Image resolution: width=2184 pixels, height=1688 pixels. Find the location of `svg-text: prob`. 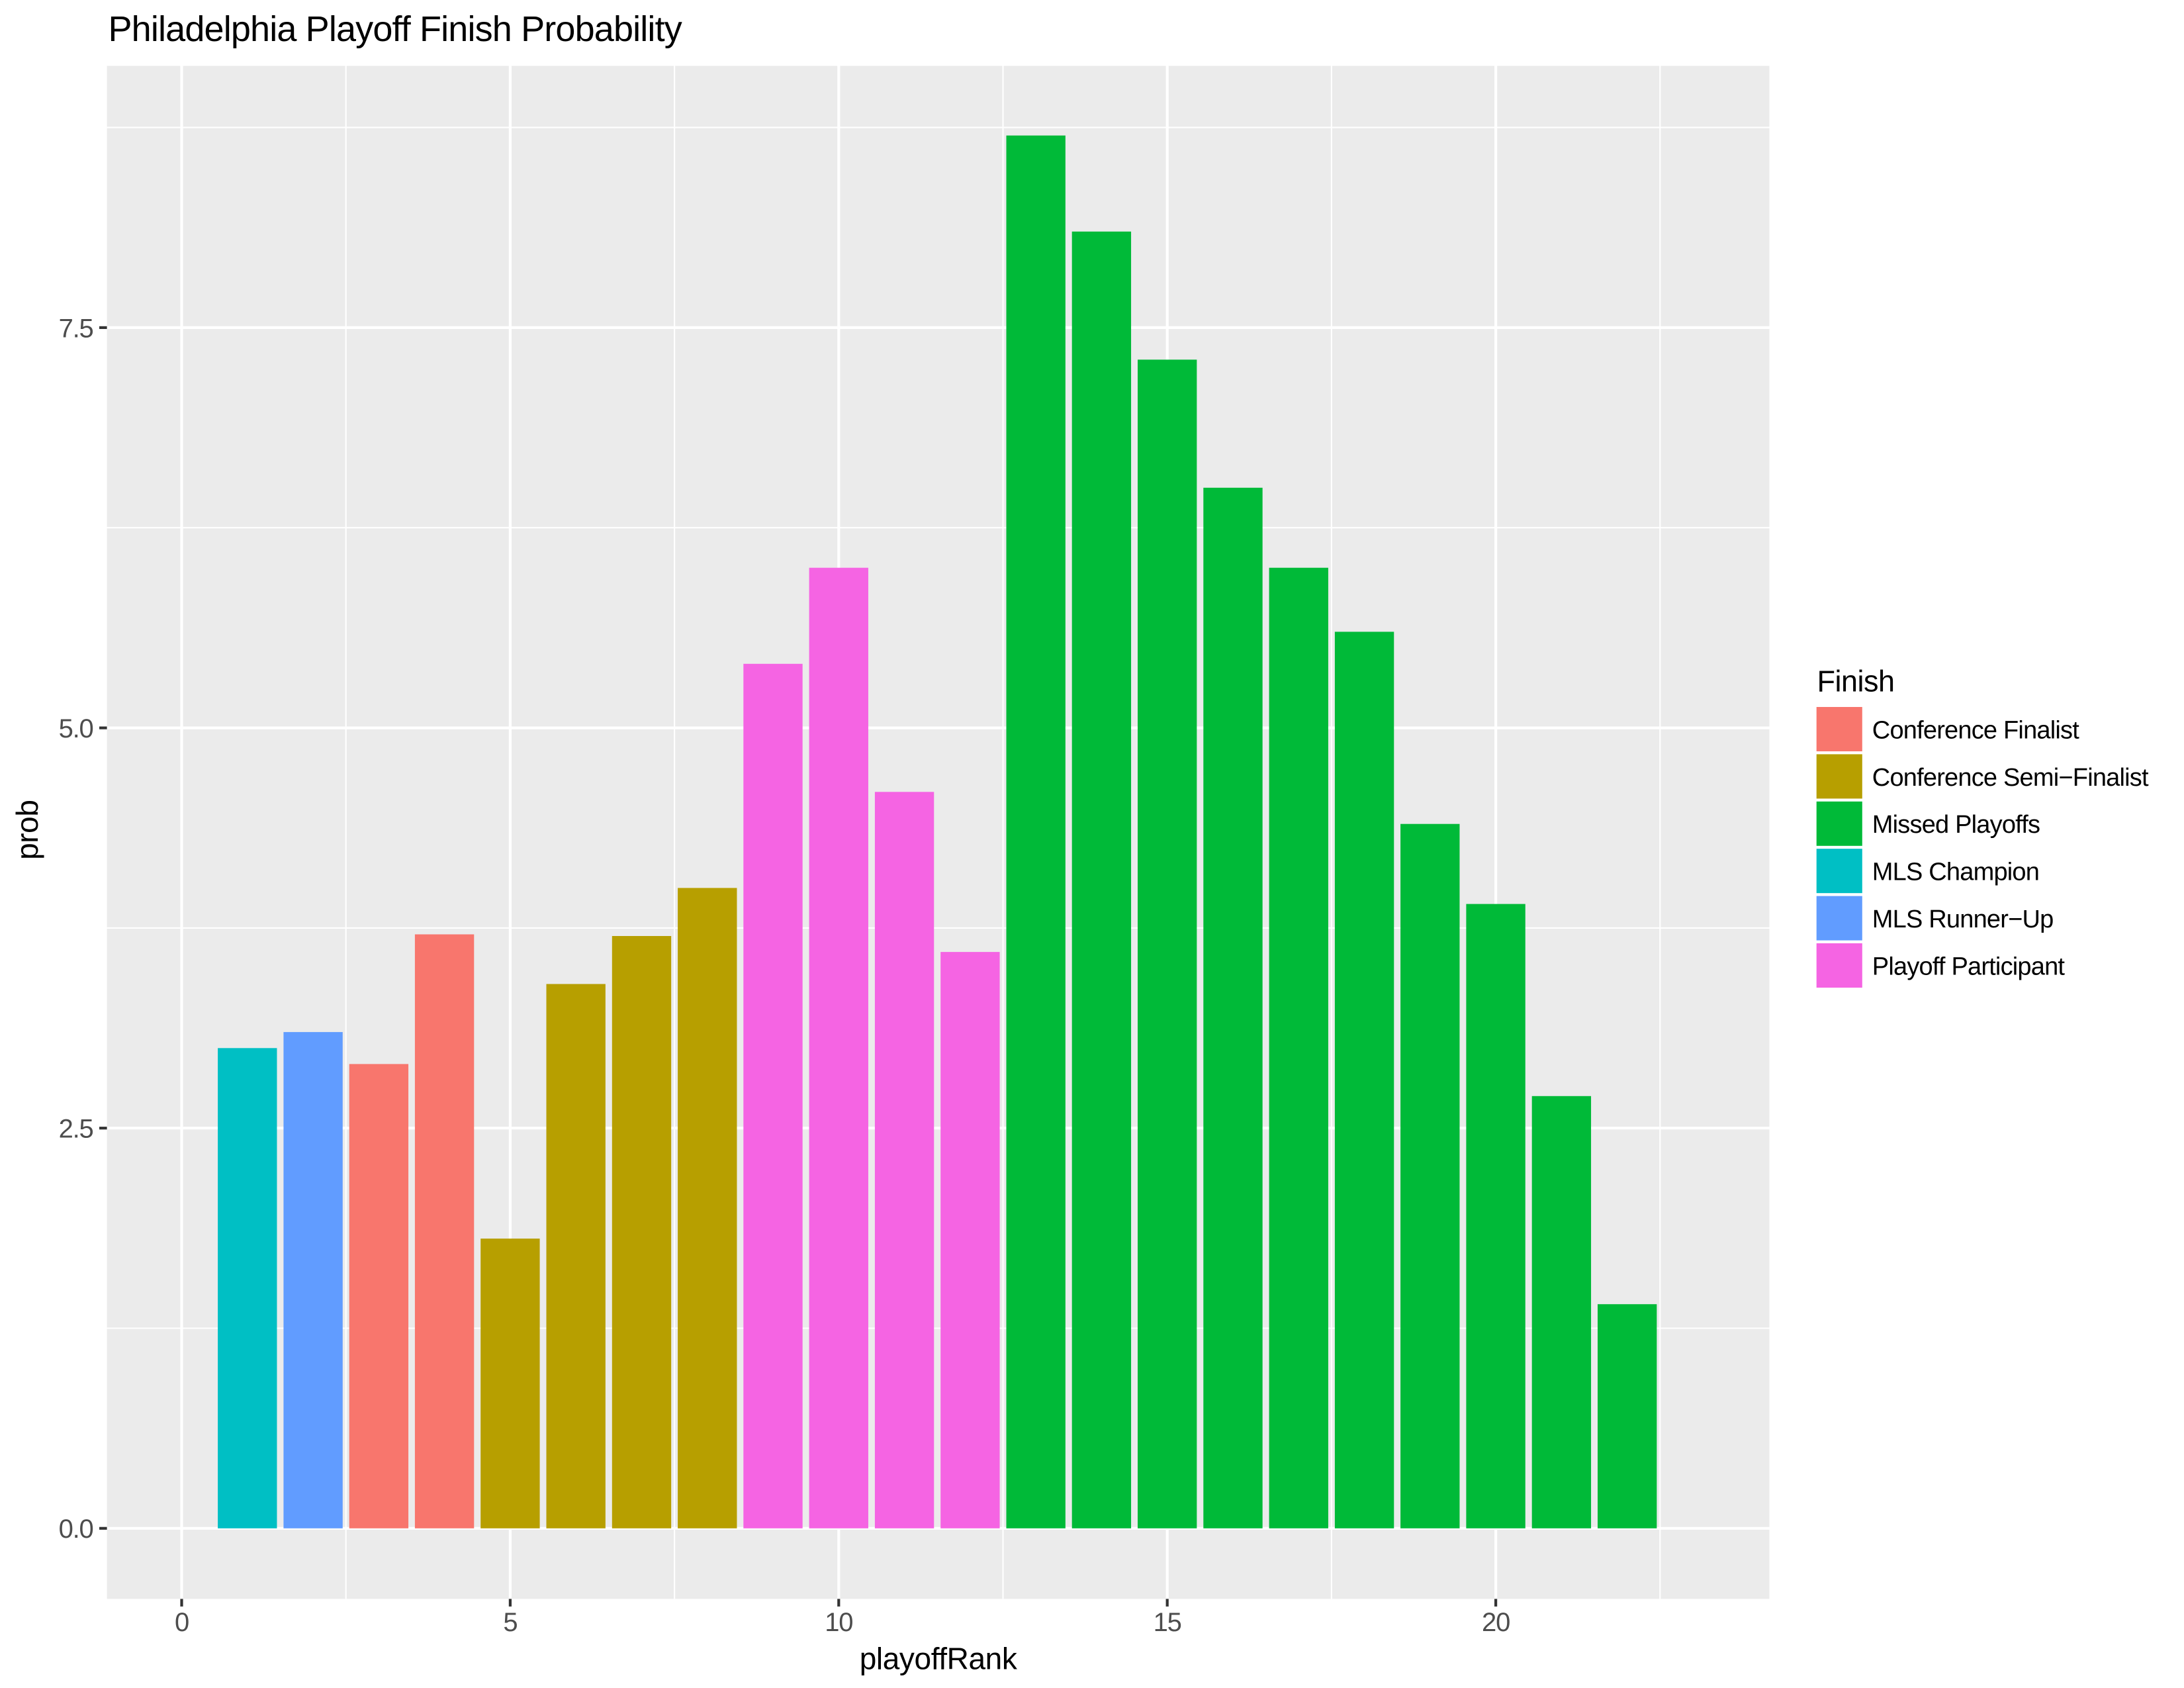

svg-text: prob is located at coordinates (27, 829).